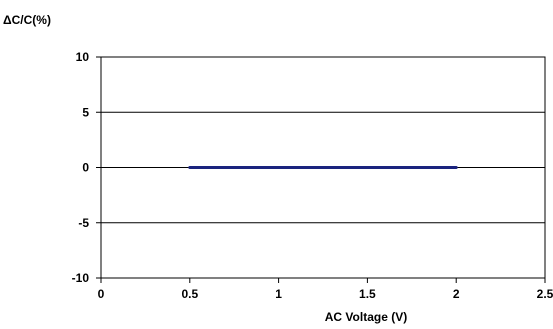  I want to click on y-tick-label: 0, so click(85, 168).